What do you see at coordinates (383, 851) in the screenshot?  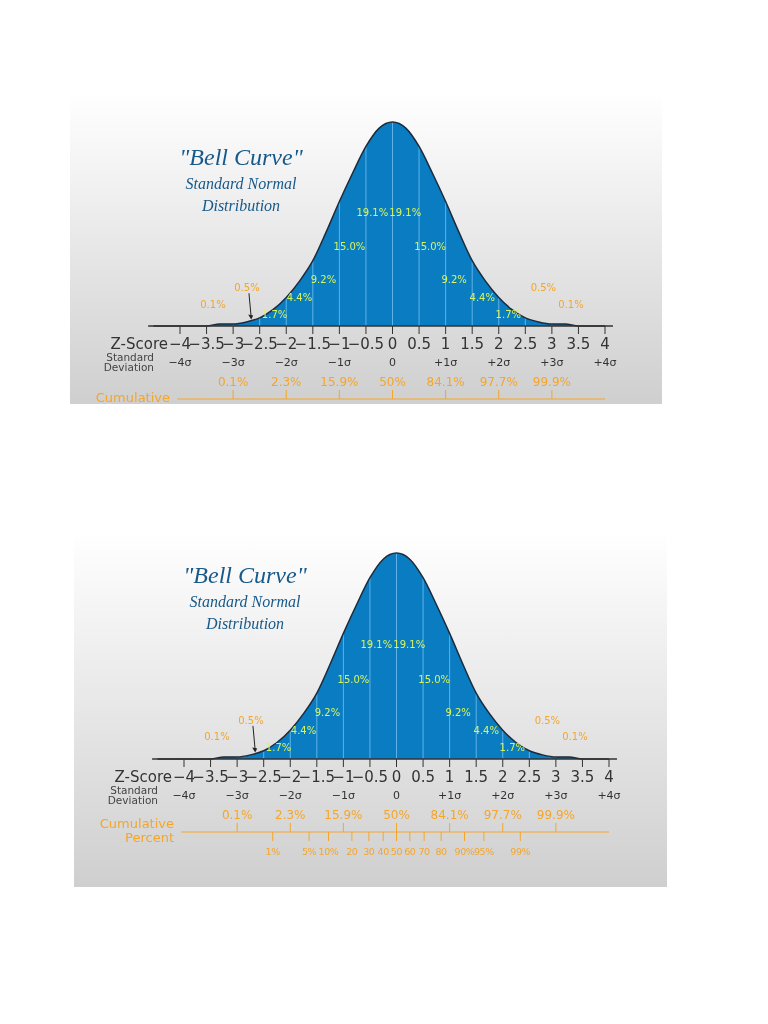 I see `text: 40` at bounding box center [383, 851].